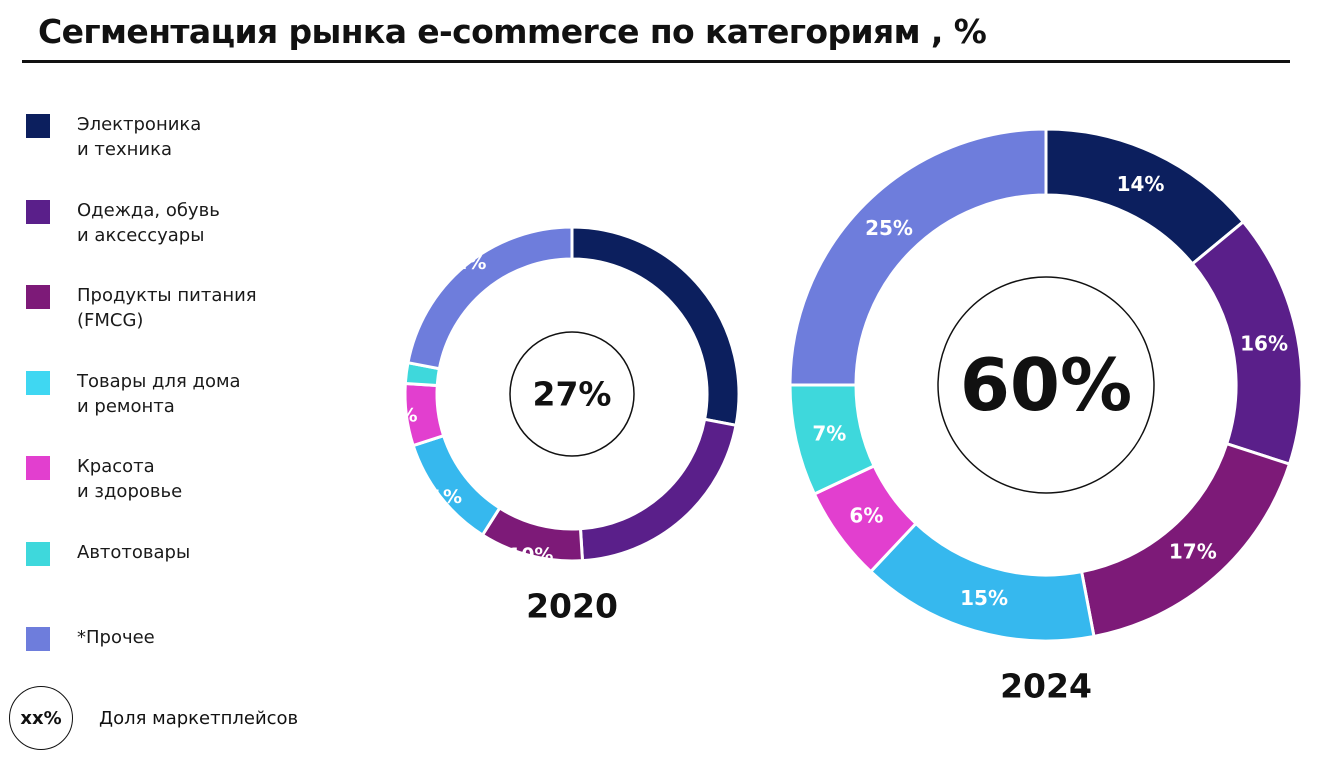  Describe the element at coordinates (148, 223) in the screenshot. I see `legend-label: Одежда, обувь и аксессуары` at that location.